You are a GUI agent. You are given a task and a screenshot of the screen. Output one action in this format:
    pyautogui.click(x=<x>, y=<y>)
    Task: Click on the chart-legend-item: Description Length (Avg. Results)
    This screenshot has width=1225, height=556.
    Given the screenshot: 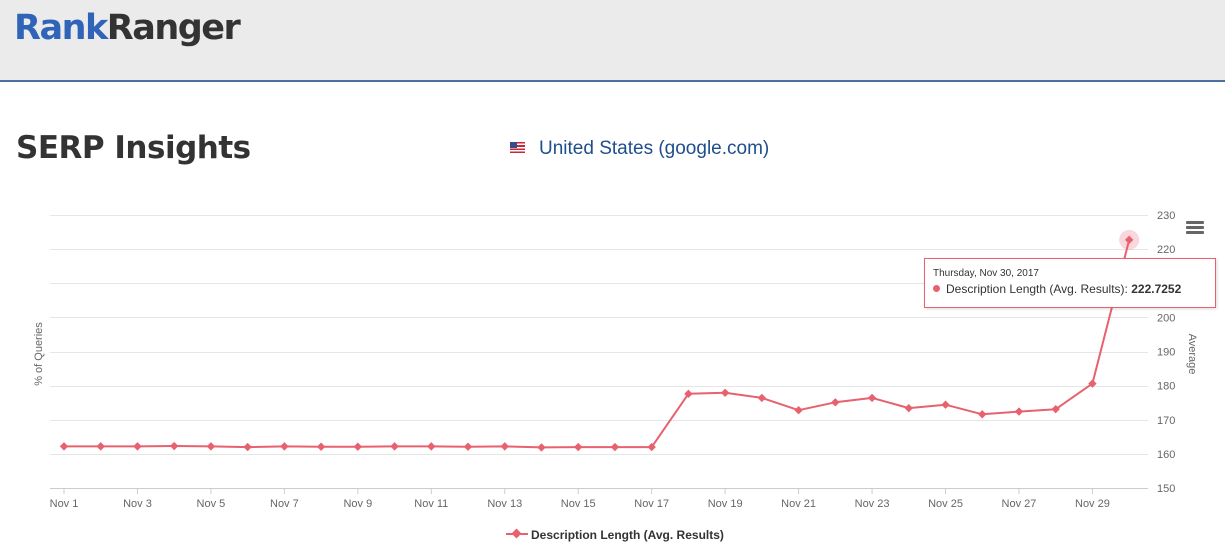 What is the action you would take?
    pyautogui.click(x=615, y=535)
    